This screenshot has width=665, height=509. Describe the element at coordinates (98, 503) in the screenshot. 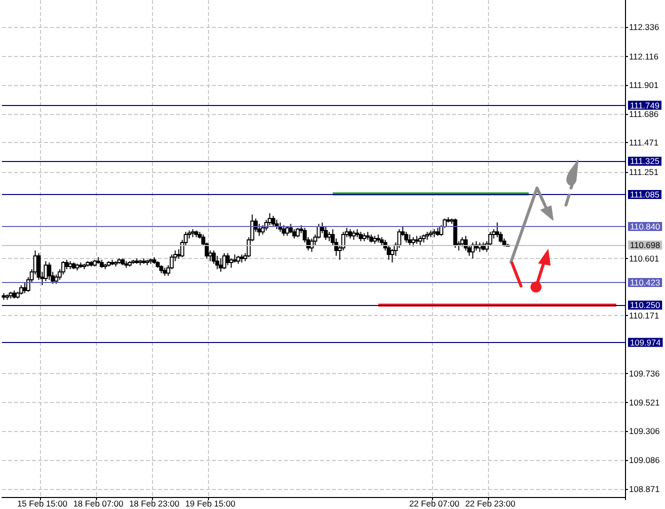

I see `x-tick-label: 18 Feb 07:00` at that location.